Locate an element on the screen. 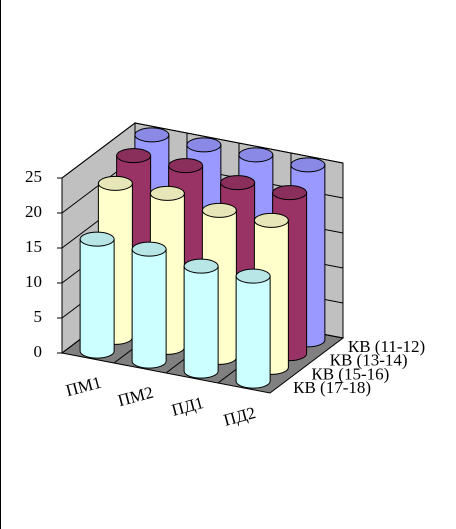  y-tick-label: 5 is located at coordinates (38, 316).